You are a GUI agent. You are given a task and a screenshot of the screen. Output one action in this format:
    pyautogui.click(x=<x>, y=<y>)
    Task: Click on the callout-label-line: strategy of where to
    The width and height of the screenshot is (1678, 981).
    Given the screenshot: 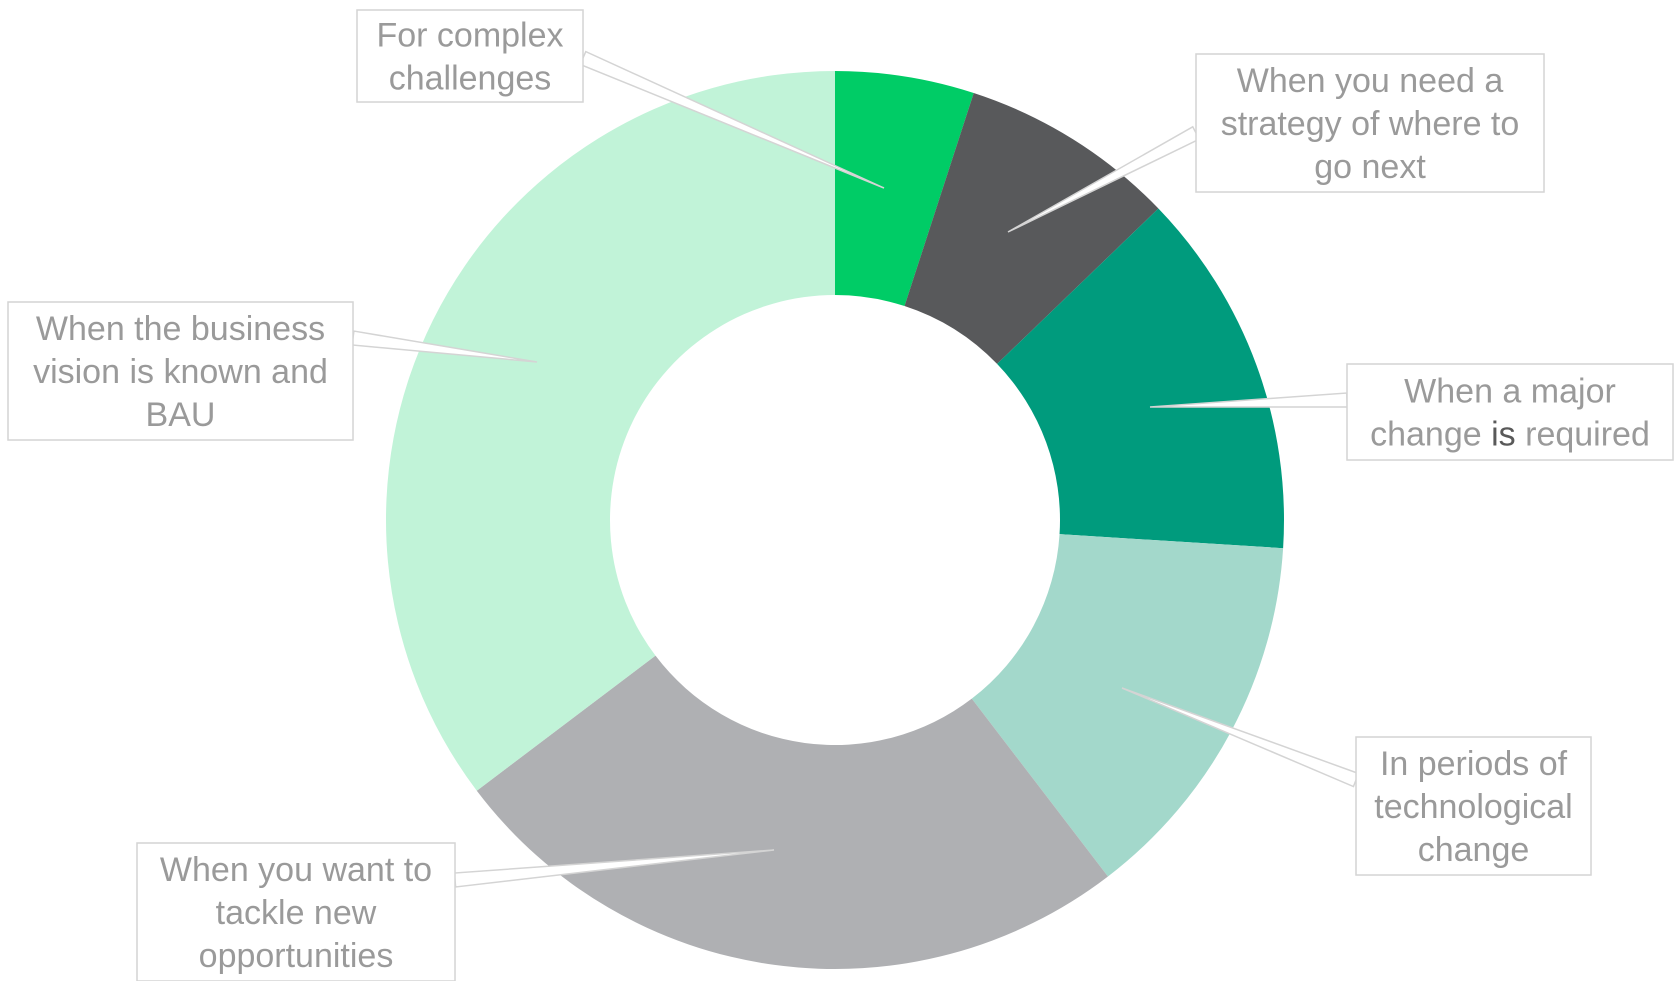 What is the action you would take?
    pyautogui.click(x=1370, y=124)
    